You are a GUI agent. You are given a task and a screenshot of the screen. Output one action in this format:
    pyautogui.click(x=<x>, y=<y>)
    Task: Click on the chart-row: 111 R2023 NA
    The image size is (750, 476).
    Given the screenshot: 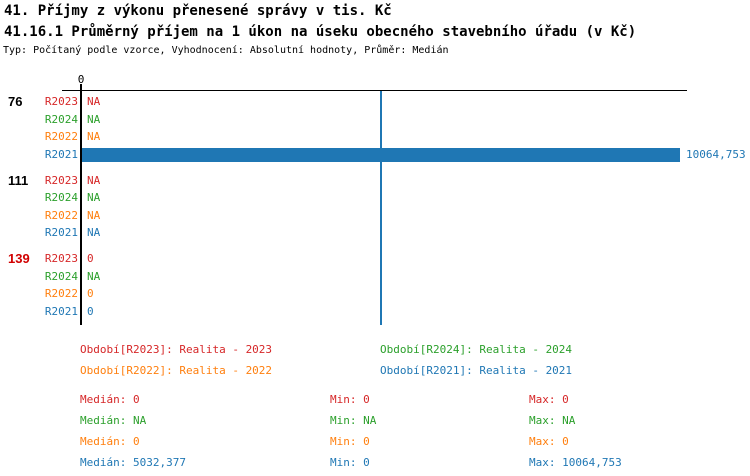 What is the action you would take?
    pyautogui.click(x=375, y=181)
    